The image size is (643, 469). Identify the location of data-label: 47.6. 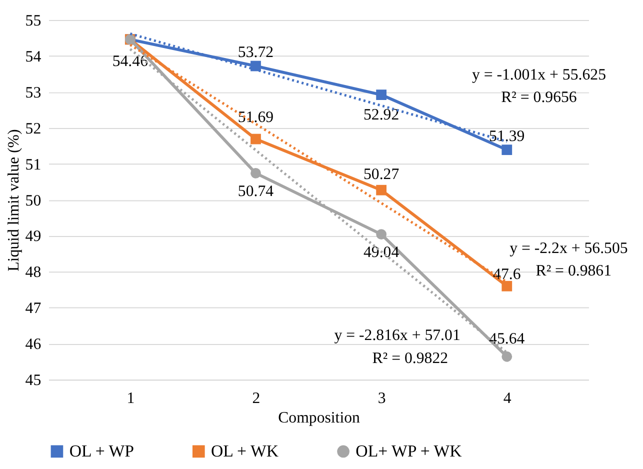
(507, 275).